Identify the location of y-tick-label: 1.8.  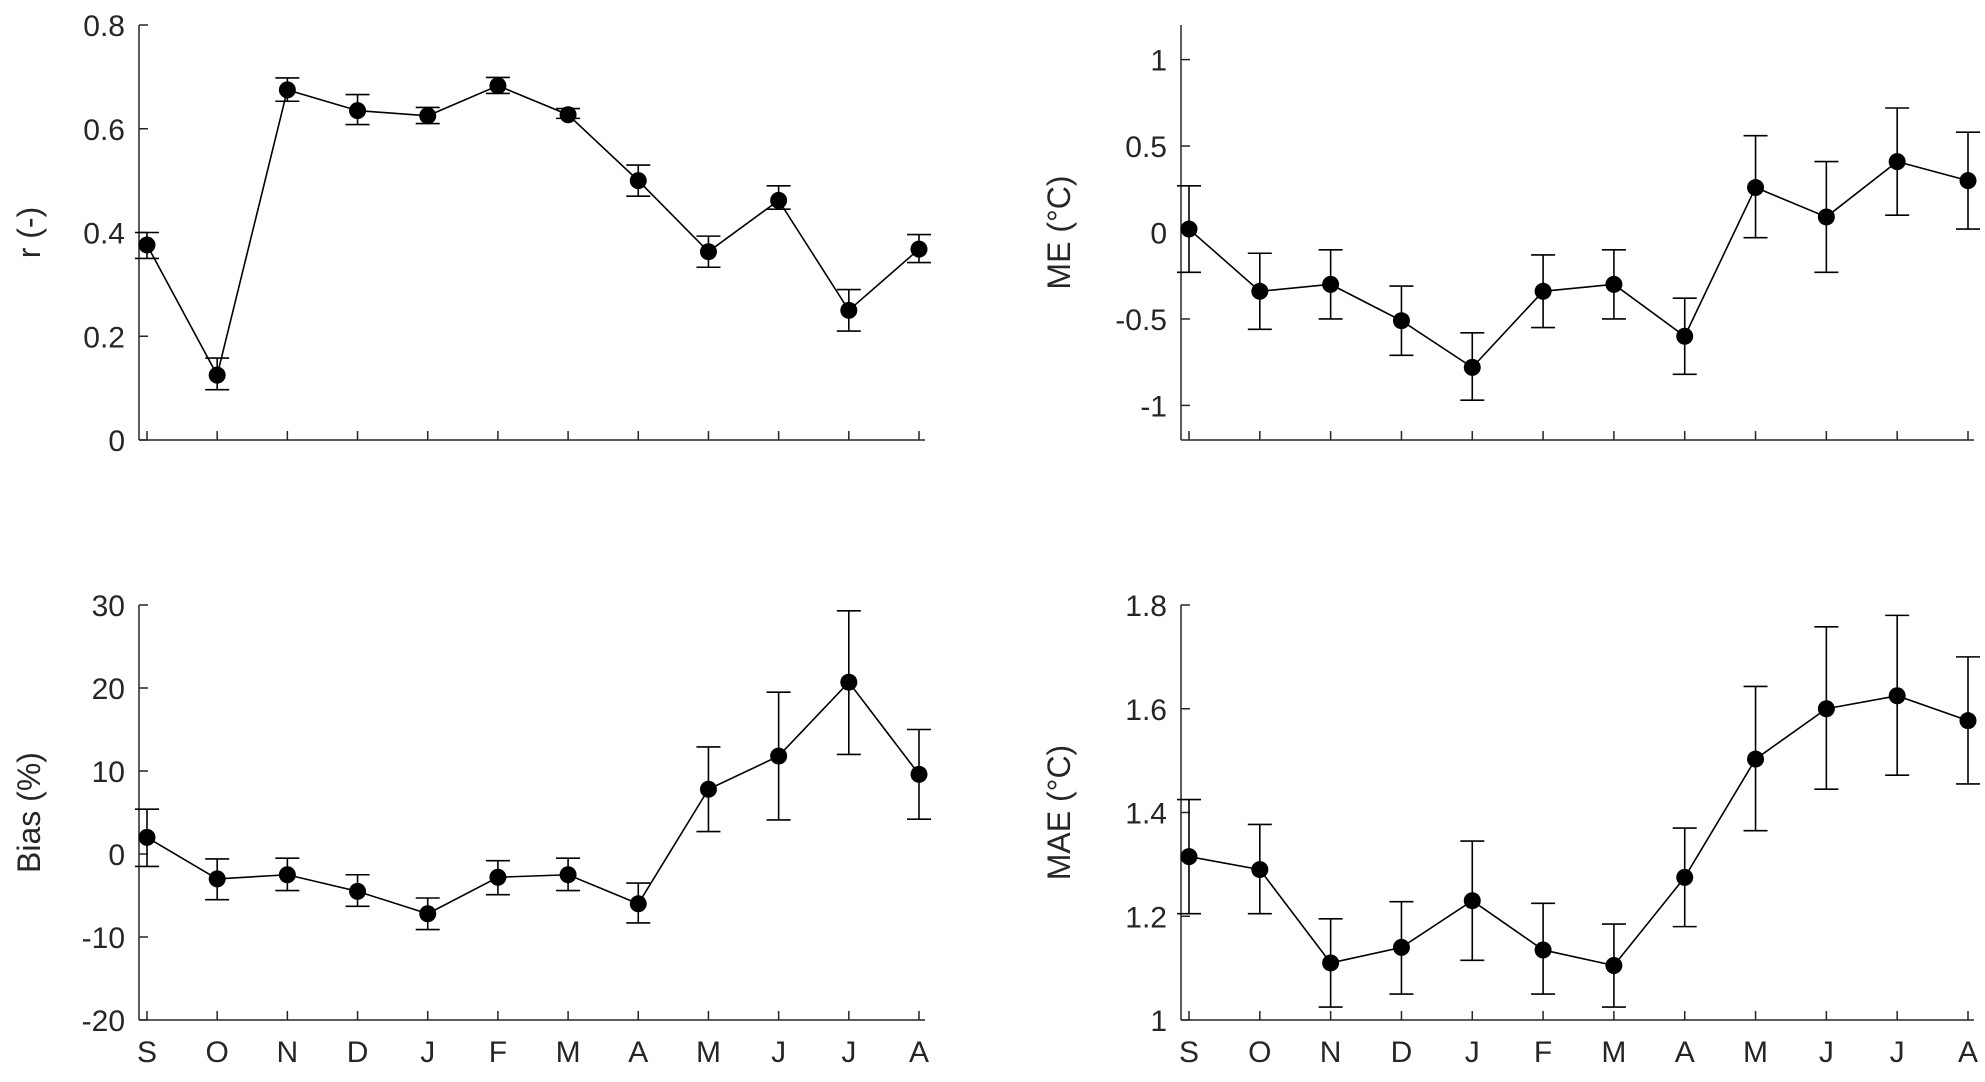
(1146, 606).